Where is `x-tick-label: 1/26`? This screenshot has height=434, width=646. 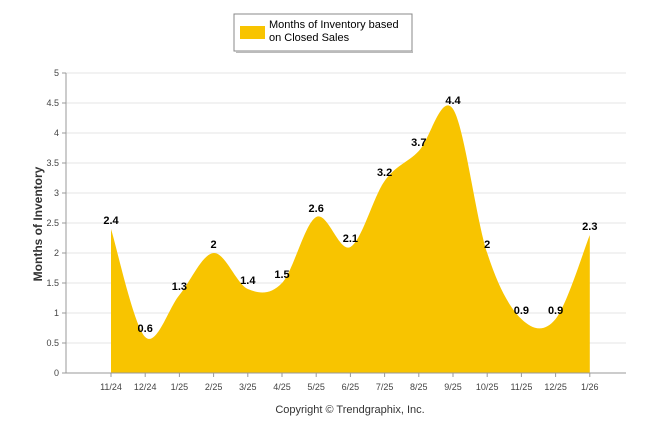 x-tick-label: 1/26 is located at coordinates (590, 387).